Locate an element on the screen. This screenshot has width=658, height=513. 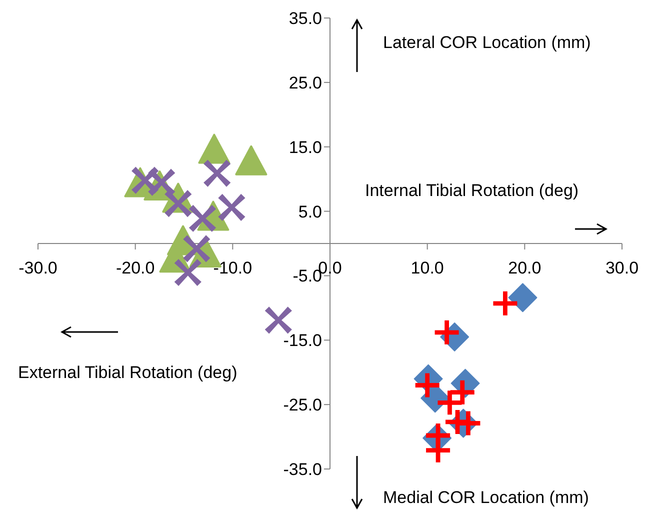
x-tick-label: 20.0 is located at coordinates (525, 268).